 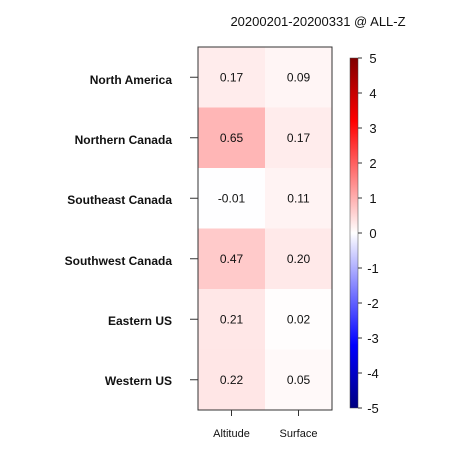 I want to click on cell-north-america-altitude-label: 0.17, so click(x=232, y=77).